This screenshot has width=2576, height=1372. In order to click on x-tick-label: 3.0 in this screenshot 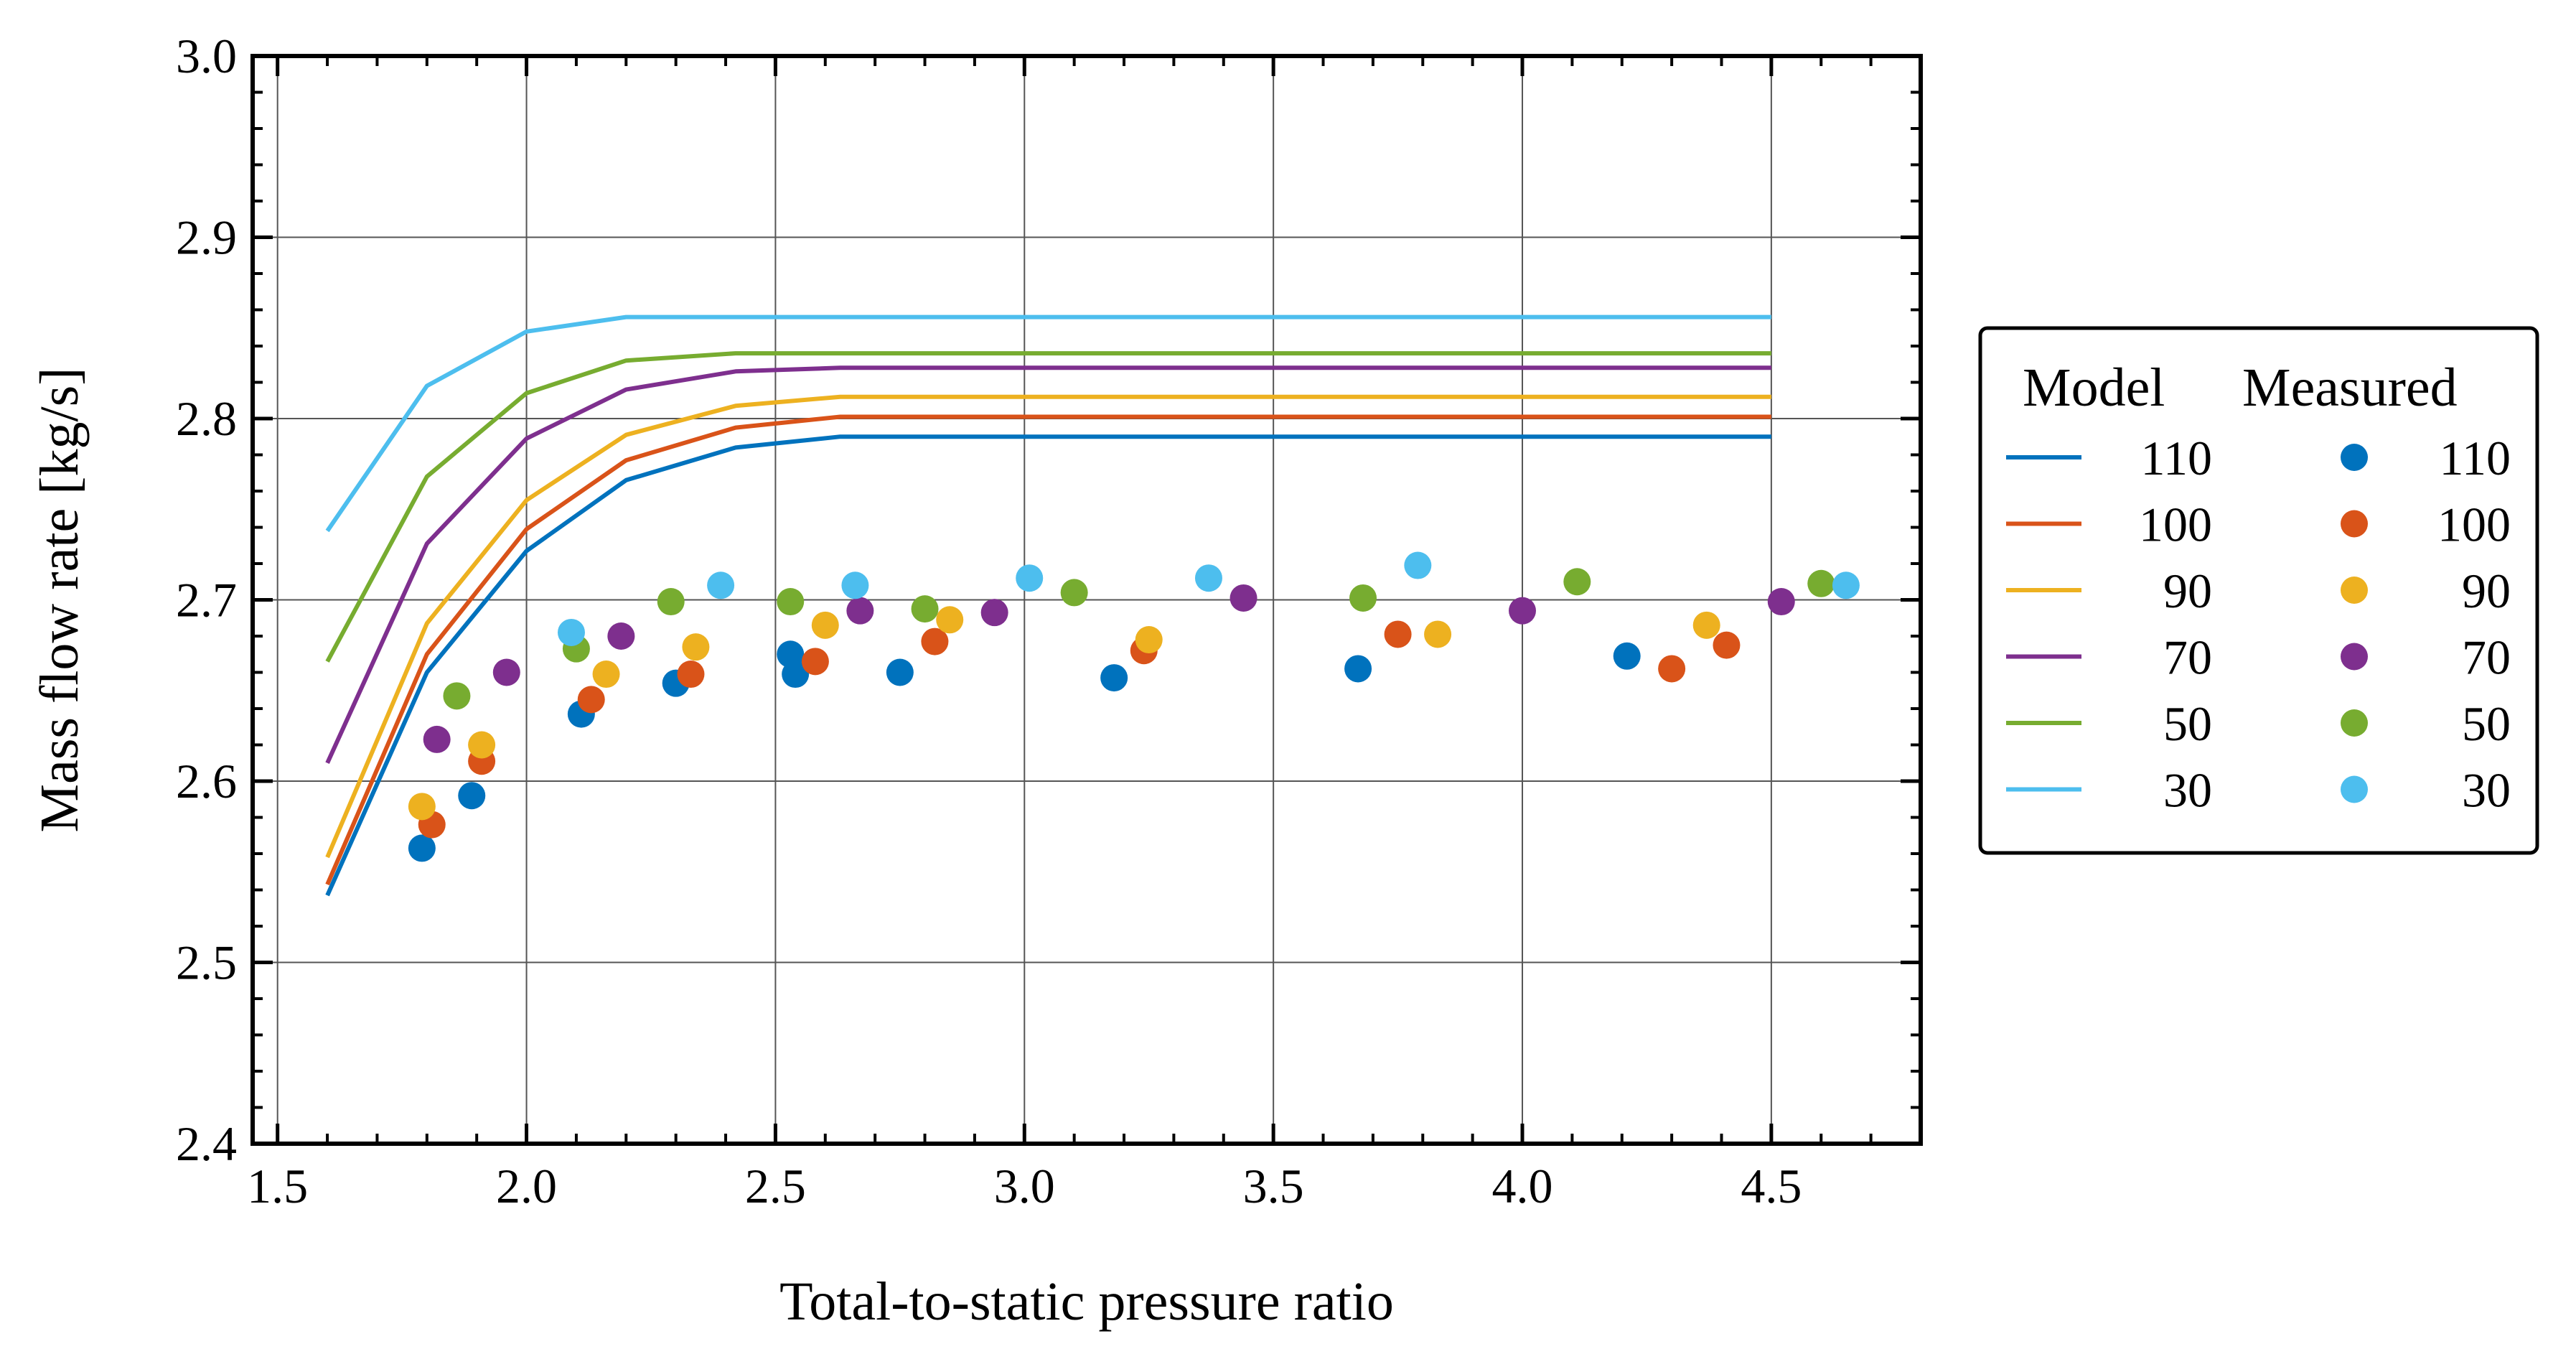, I will do `click(1025, 1186)`.